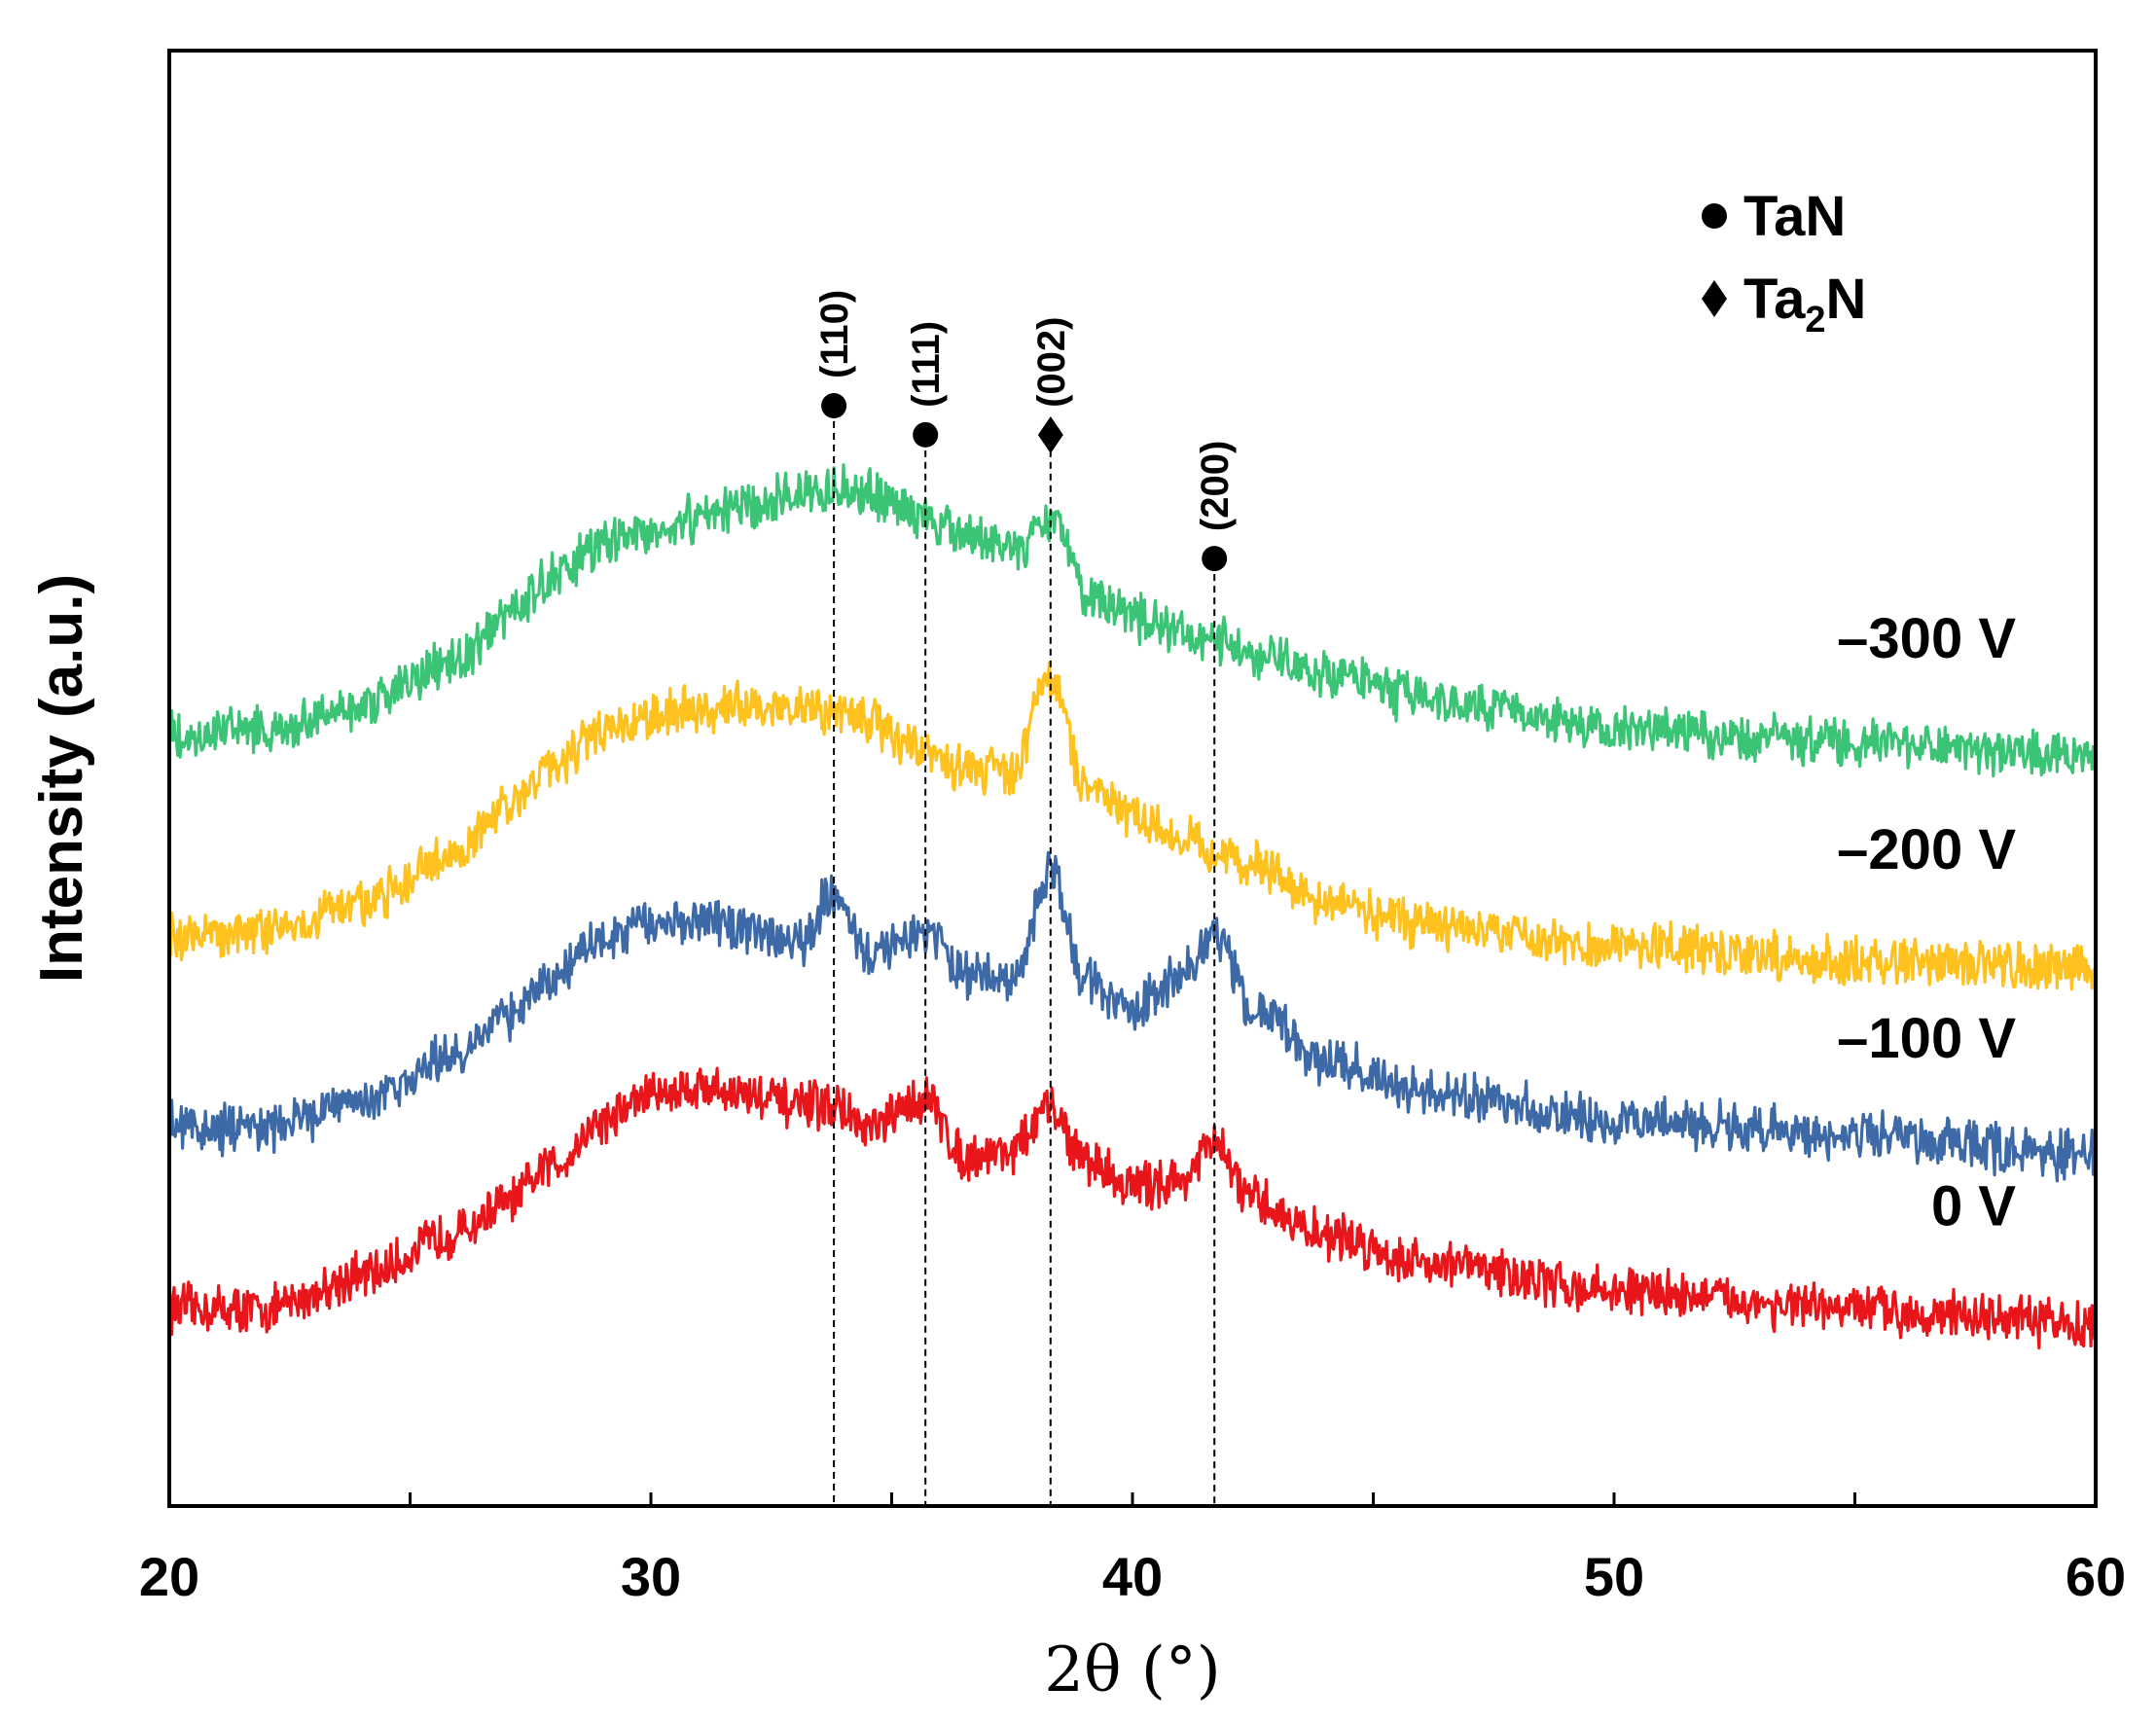 The width and height of the screenshot is (2156, 1723). Describe the element at coordinates (1714, 216) in the screenshot. I see `legend-marker-circle-icon` at that location.